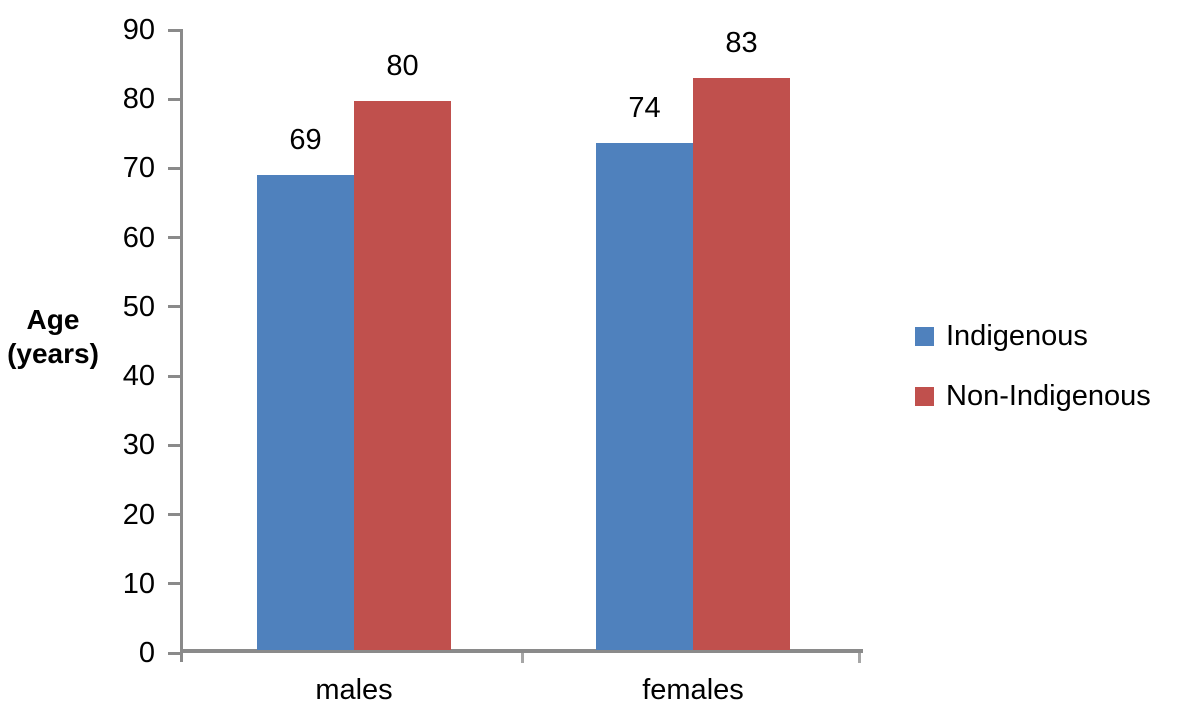 The image size is (1183, 728). Describe the element at coordinates (402, 375) in the screenshot. I see `bar-non-indigenous-males` at that location.